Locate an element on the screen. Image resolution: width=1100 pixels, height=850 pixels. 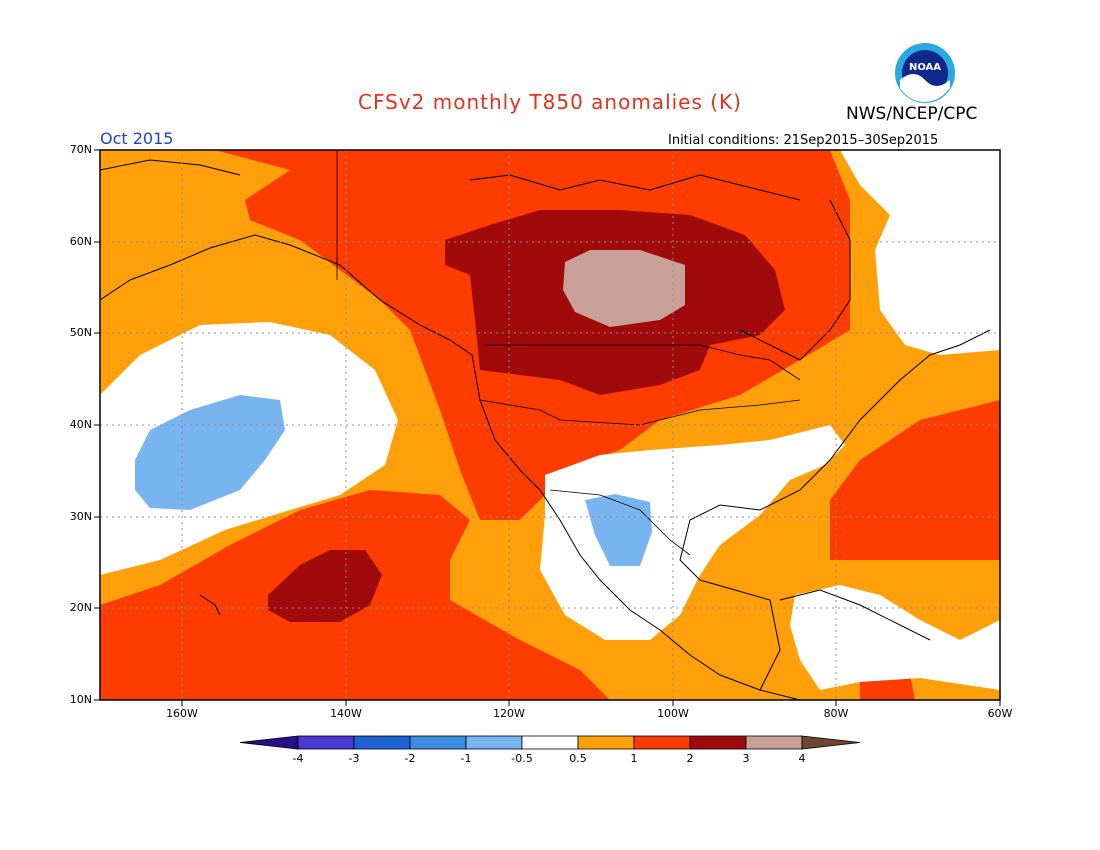
agency-label: NWS/NCEP/CPC is located at coordinates (912, 114).